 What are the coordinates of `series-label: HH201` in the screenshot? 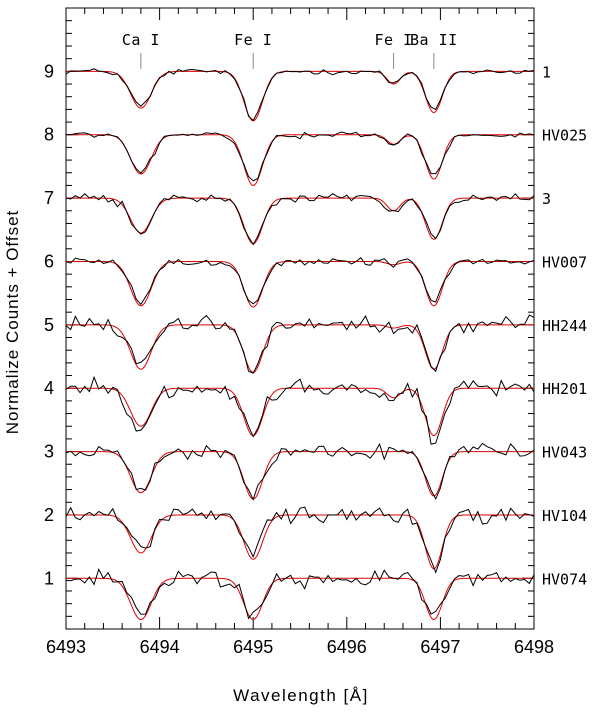 It's located at (564, 389).